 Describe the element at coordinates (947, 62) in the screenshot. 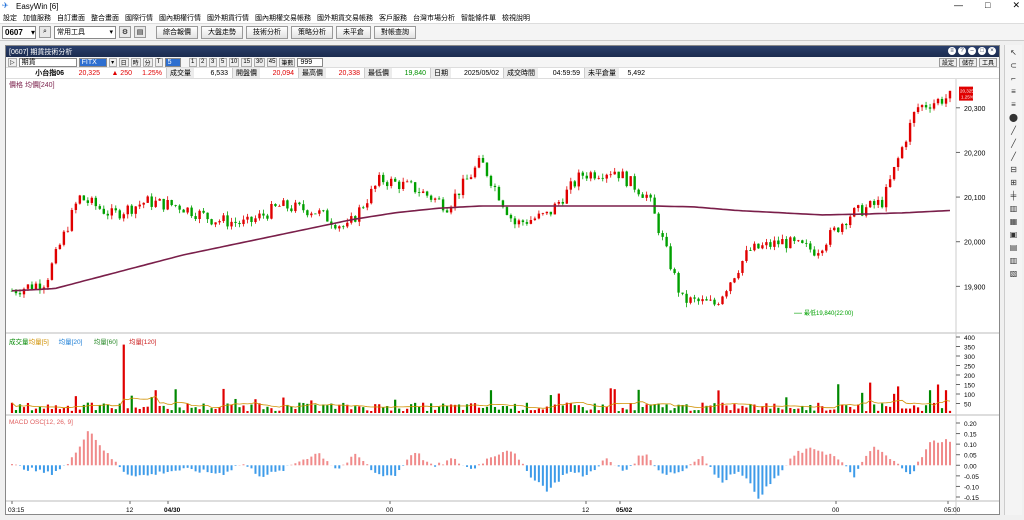

I see `settings-button: 設定` at that location.